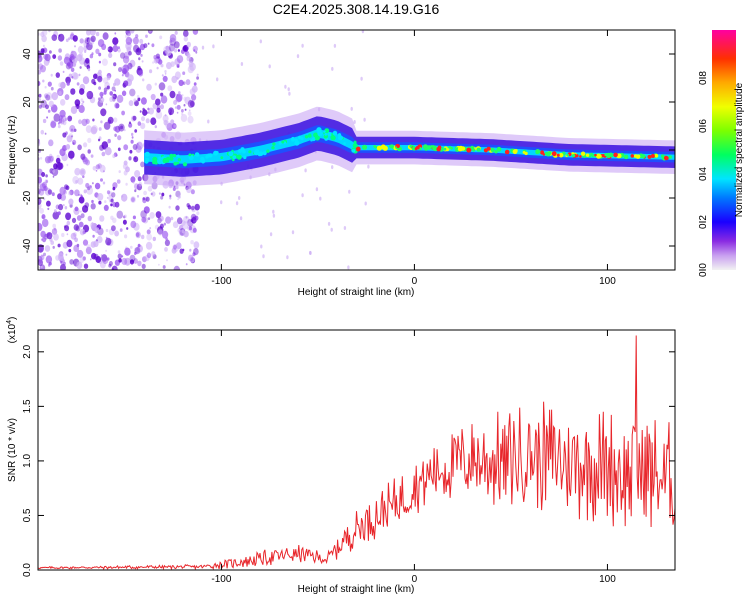  I want to click on spectrogram-x-tick-label: -100, so click(221, 281).